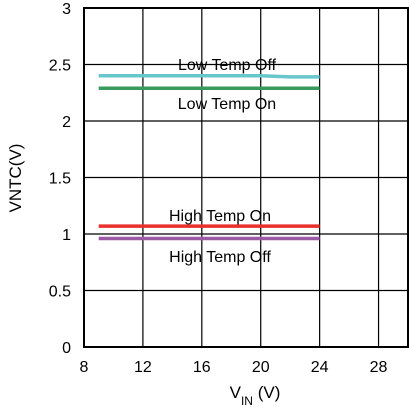 The height and width of the screenshot is (411, 410). What do you see at coordinates (234, 367) in the screenshot?
I see `x-tick-labels: 8 12 16 20 24 28` at bounding box center [234, 367].